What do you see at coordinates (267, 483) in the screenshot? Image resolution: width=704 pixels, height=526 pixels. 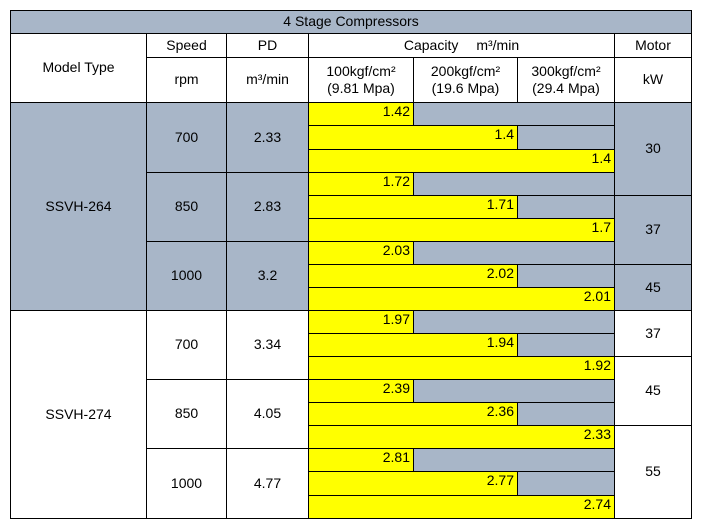 I see `pd: 4.77` at bounding box center [267, 483].